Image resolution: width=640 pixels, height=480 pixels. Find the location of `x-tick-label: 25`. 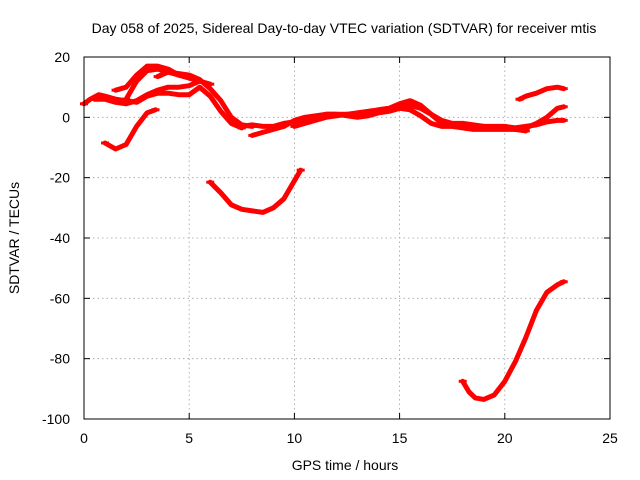

x-tick-label: 25 is located at coordinates (610, 438).